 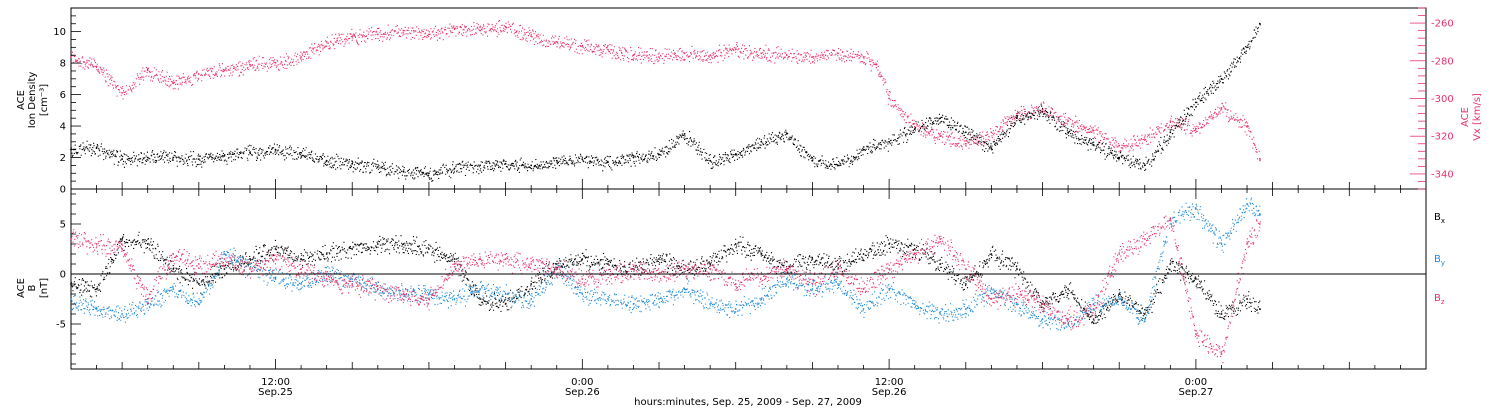 I want to click on legend-subscript: x, so click(x=1443, y=221).